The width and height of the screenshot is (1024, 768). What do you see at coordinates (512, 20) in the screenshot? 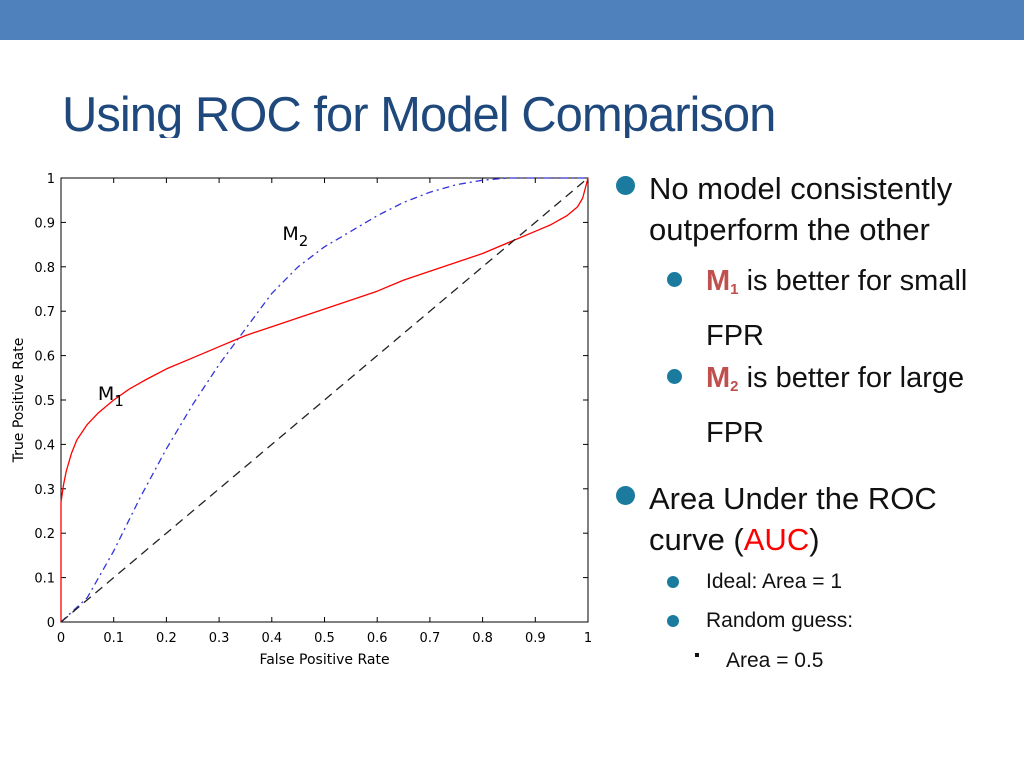
I see `top-accent-bar` at bounding box center [512, 20].